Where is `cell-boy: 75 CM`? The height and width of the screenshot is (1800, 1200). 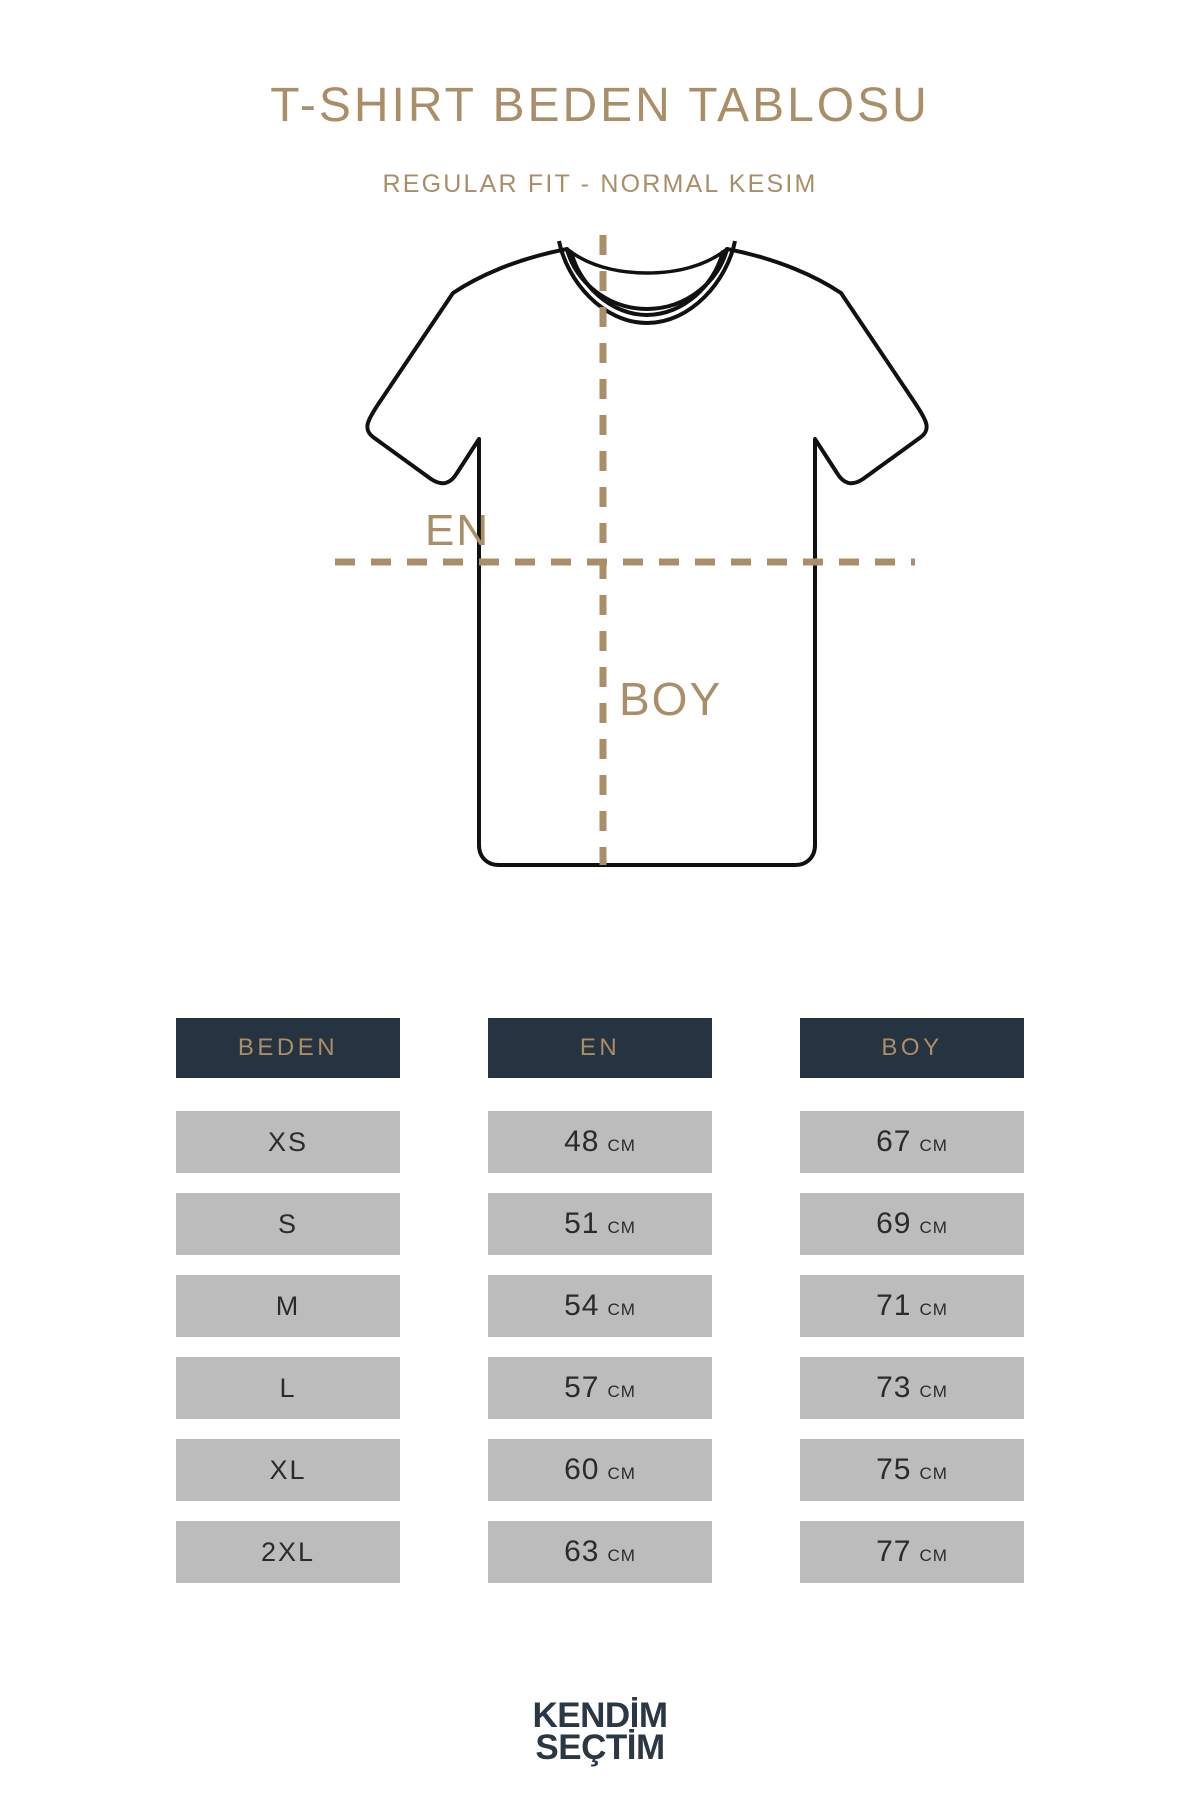 cell-boy: 75 CM is located at coordinates (912, 1470).